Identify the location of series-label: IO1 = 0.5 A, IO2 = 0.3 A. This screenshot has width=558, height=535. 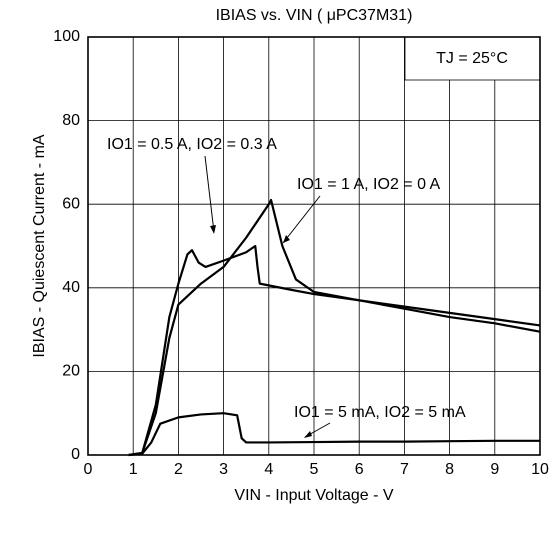
(192, 144).